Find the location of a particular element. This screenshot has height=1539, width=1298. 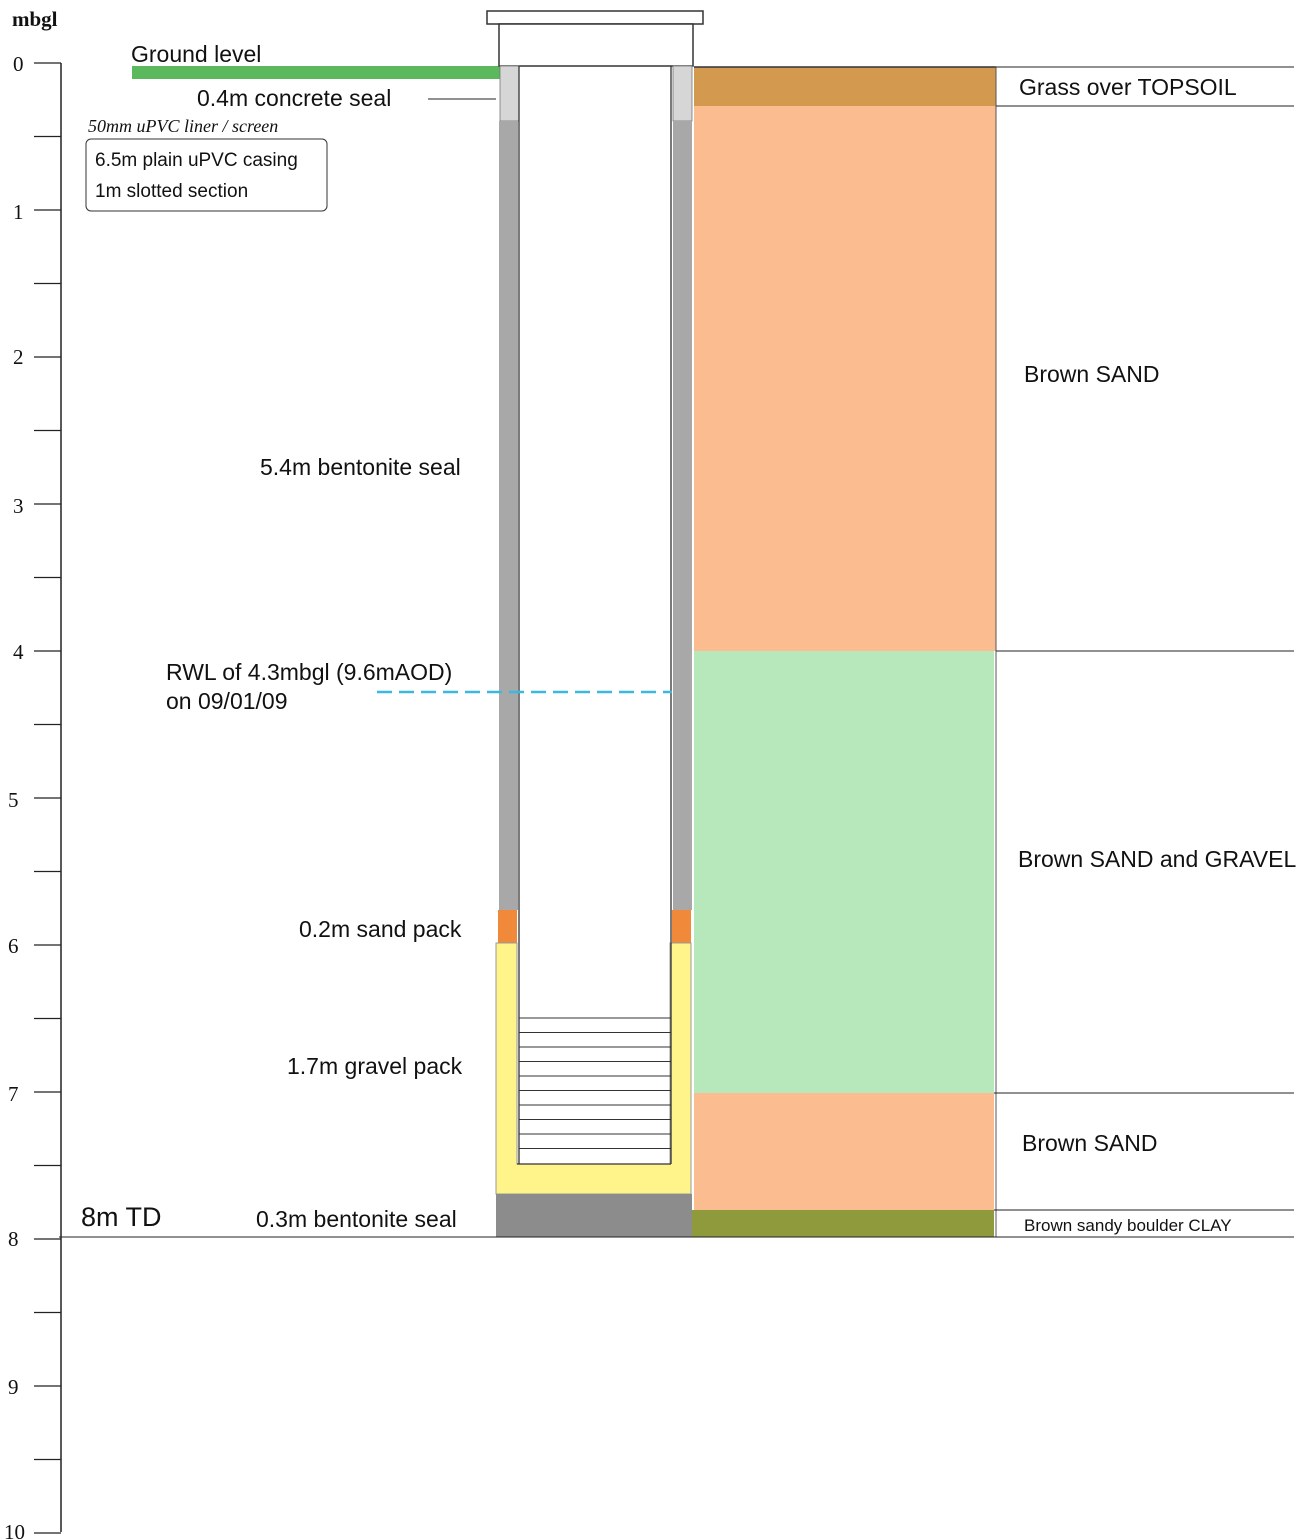

axis-tick-label: 10 is located at coordinates (14, 1529).